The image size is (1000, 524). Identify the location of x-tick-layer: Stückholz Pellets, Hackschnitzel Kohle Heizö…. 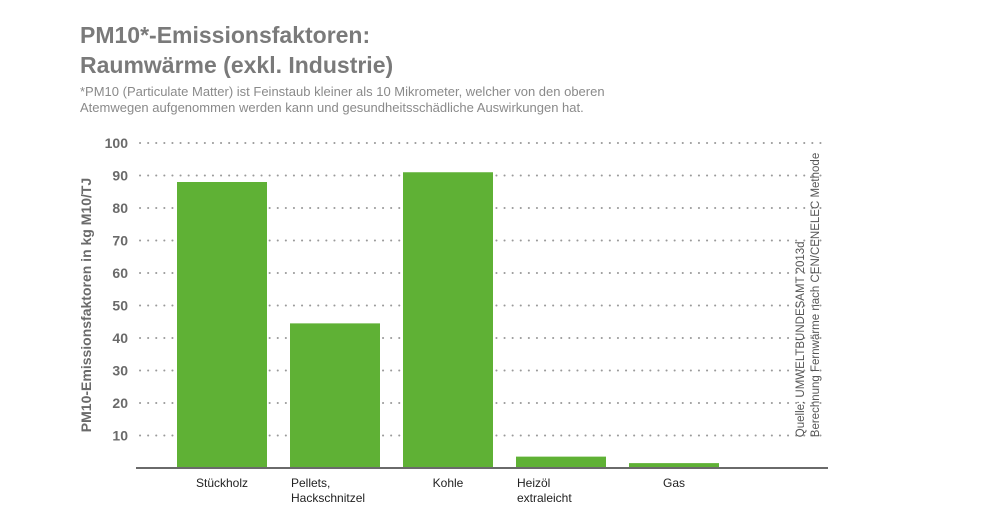
(440, 490).